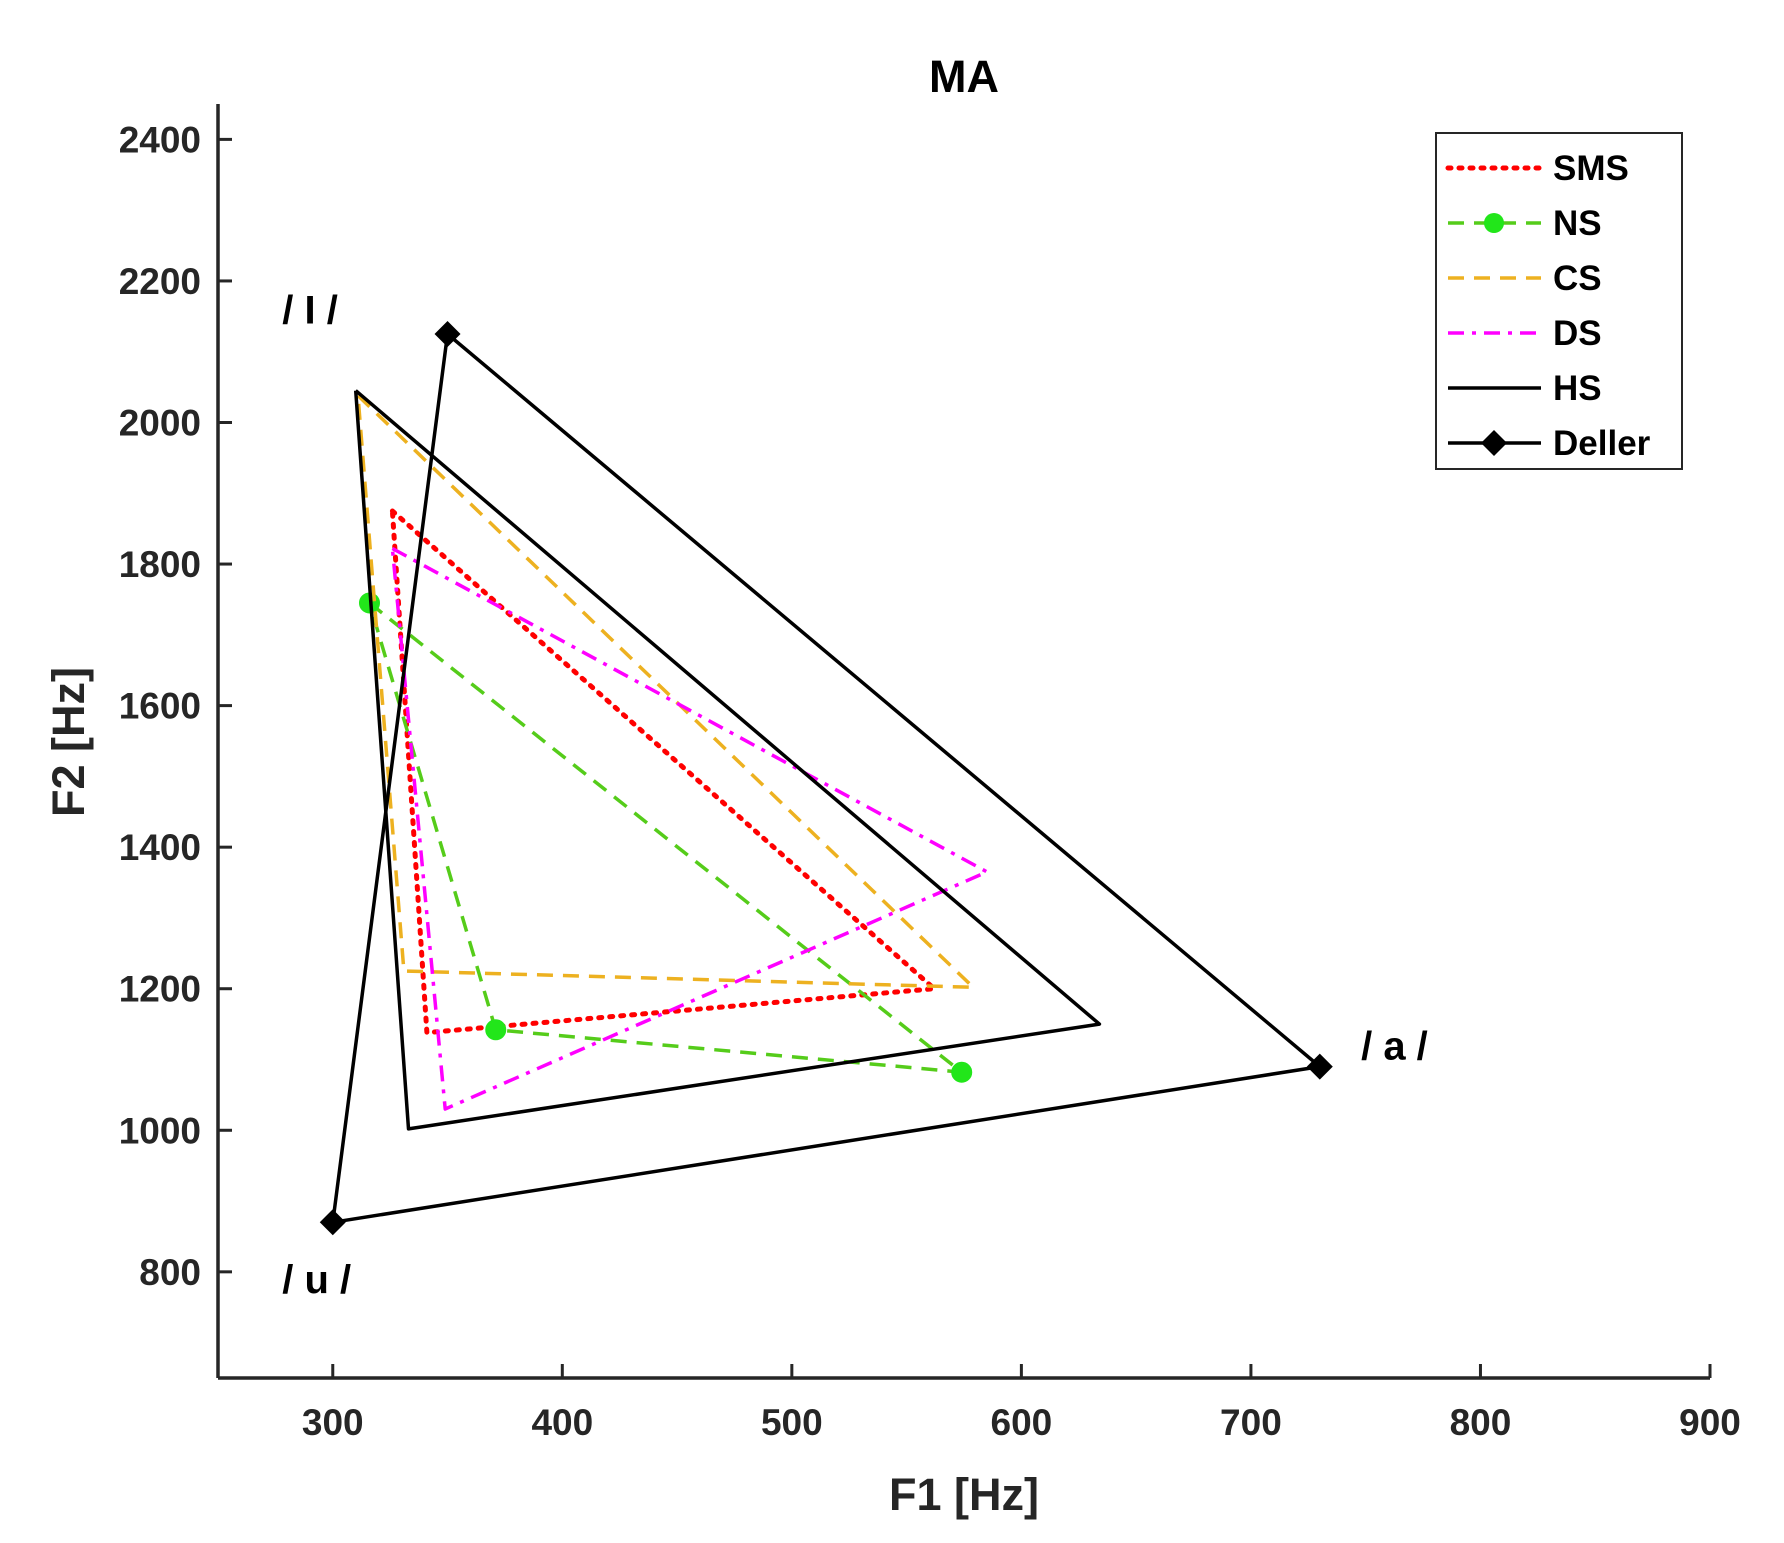 The image size is (1784, 1543). I want to click on legend-item-hs: HS, so click(1525, 388).